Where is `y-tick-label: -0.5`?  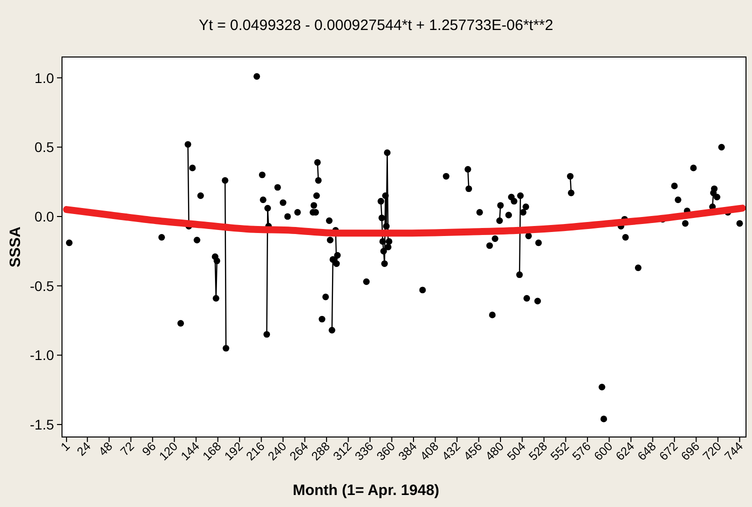 y-tick-label: -0.5 is located at coordinates (42, 286).